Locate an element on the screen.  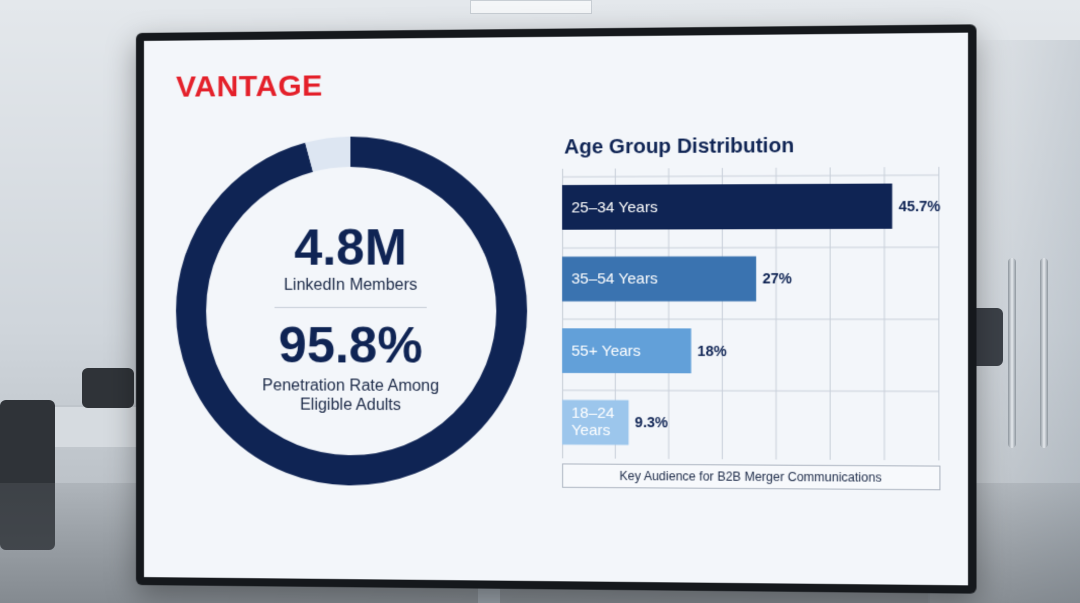
bar-category-label: 18–24Years is located at coordinates (592, 422).